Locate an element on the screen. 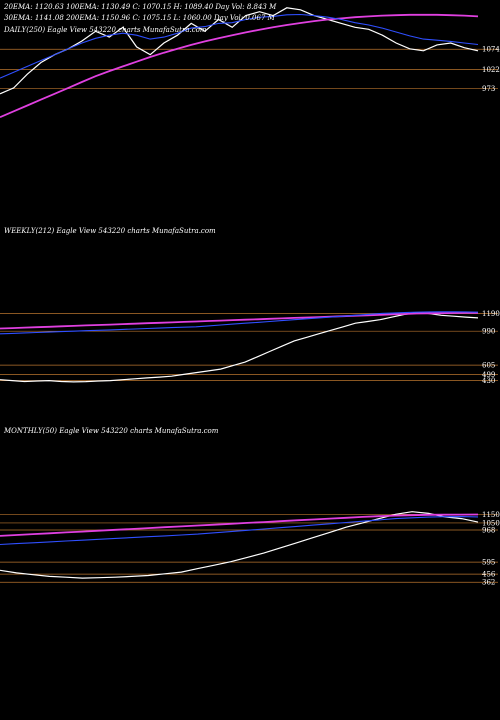  monthly-y-tick-label-4: 456 is located at coordinates (489, 575).